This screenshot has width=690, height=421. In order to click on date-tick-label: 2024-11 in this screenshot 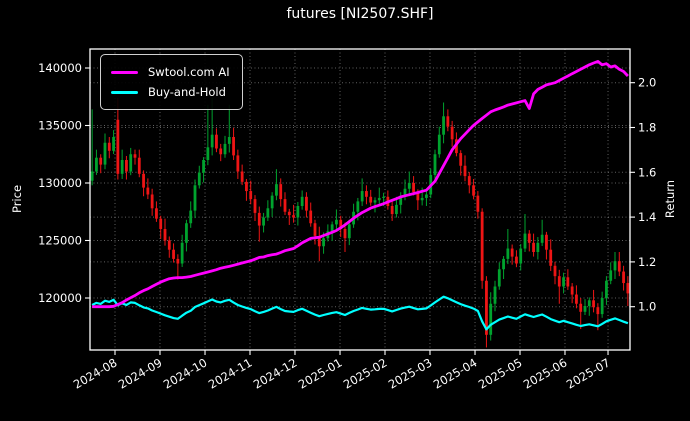, I will do `click(230, 373)`.